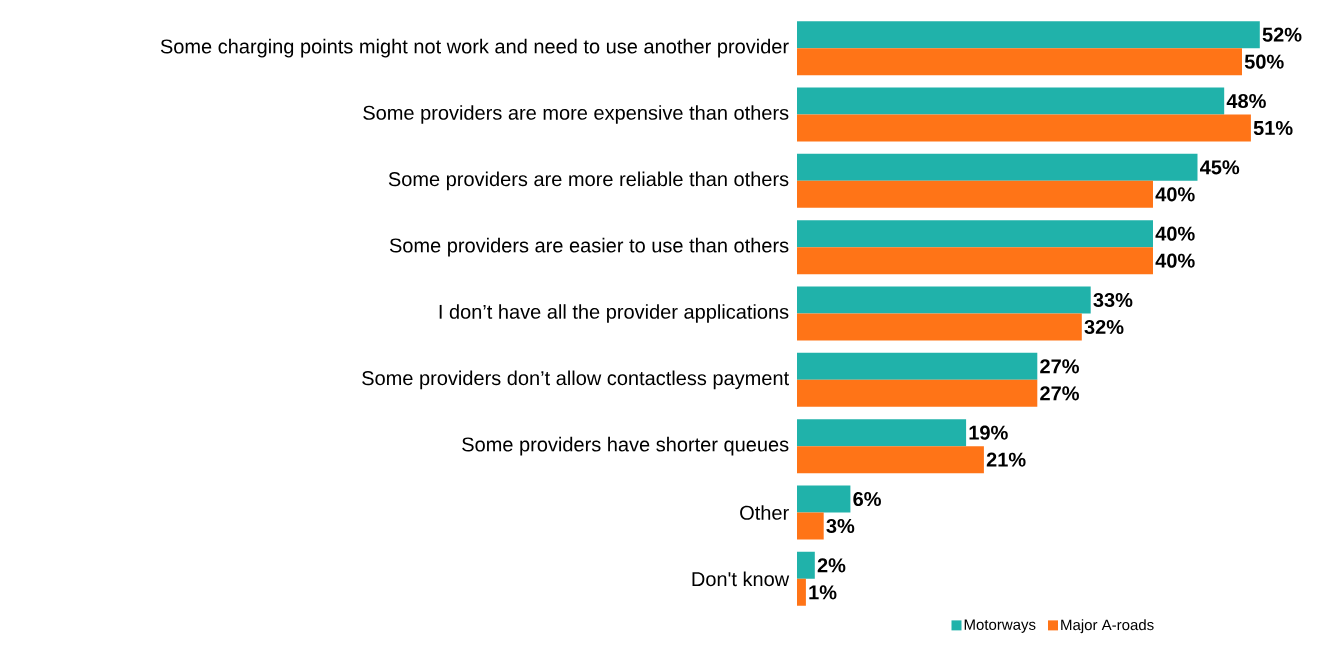  Describe the element at coordinates (474, 48) in the screenshot. I see `y-tick-label: Some charging points might not work and need to use another provider` at that location.